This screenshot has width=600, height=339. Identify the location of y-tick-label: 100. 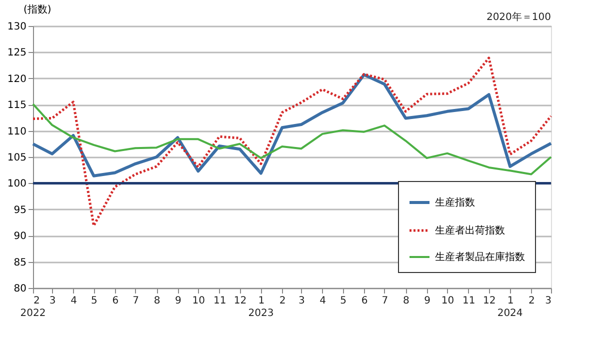
(16, 184).